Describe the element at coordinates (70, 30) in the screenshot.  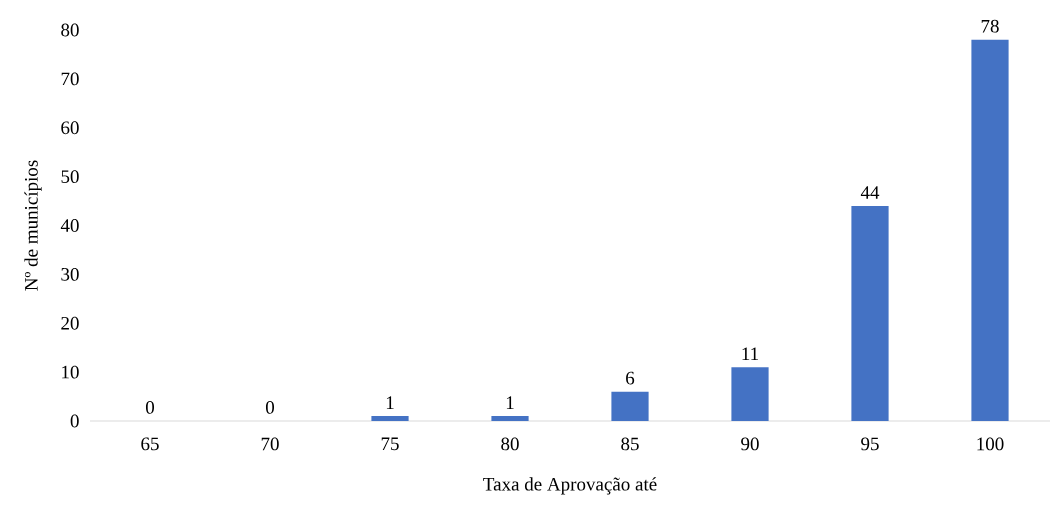
I see `y-tick-label: 80` at that location.